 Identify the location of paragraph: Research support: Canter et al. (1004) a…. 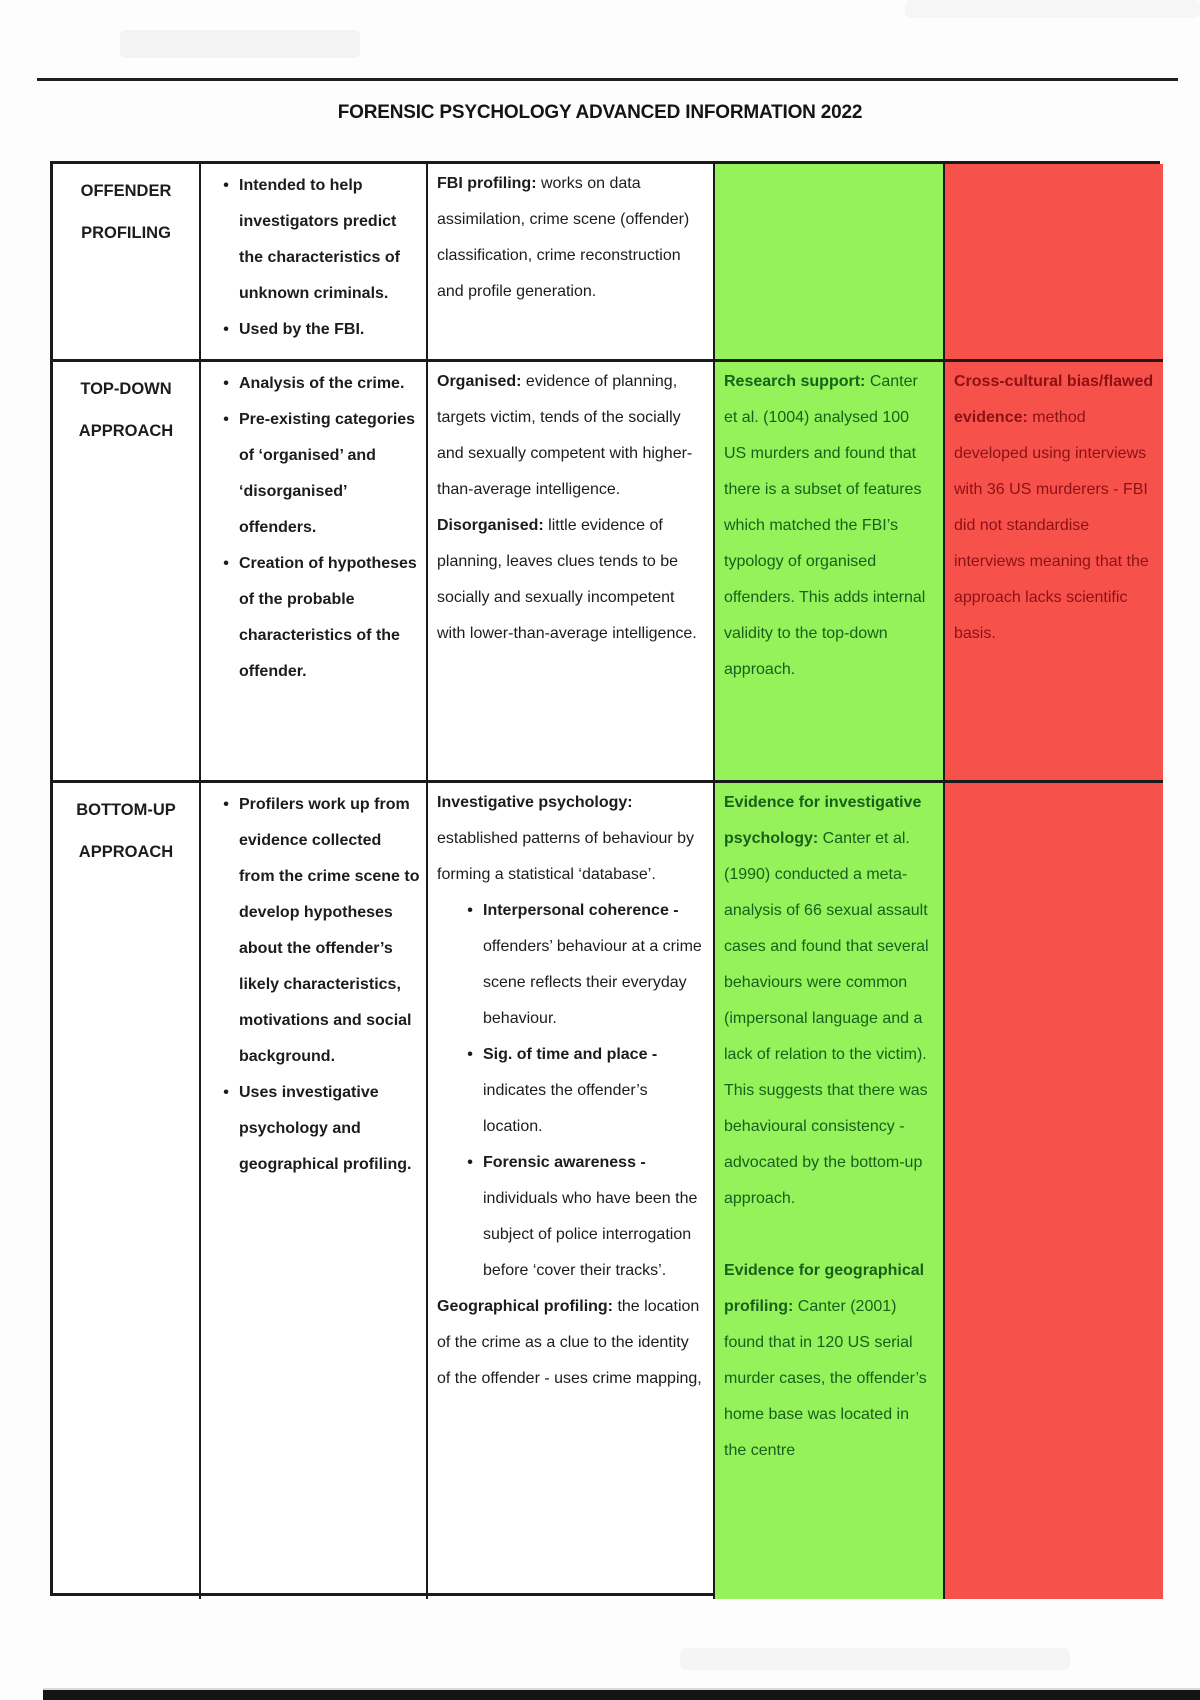
(829, 526).